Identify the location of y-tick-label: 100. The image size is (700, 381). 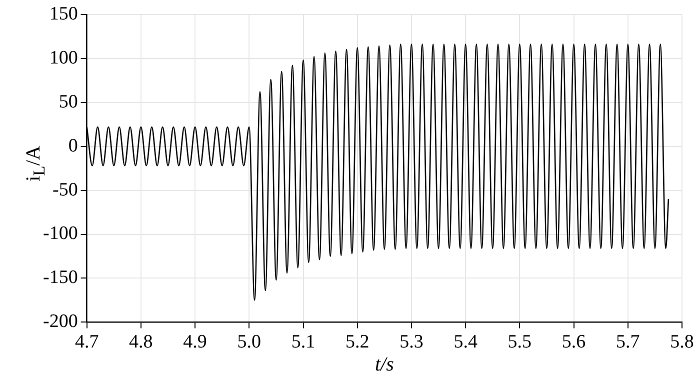
(63, 57).